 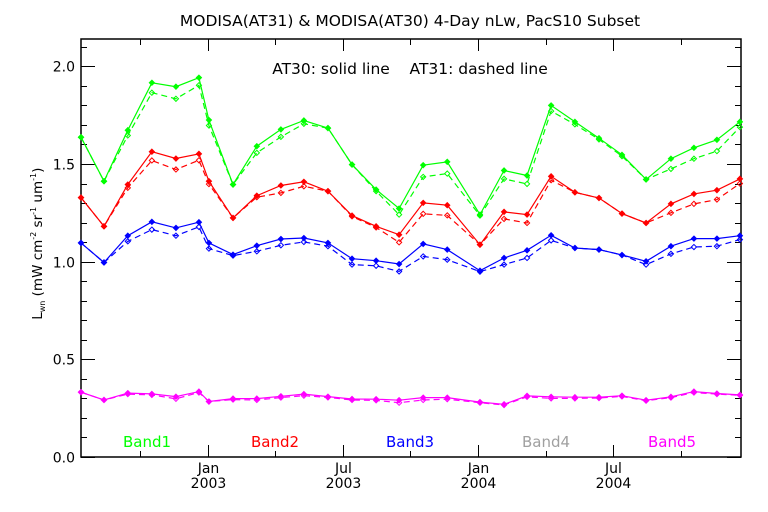 I want to click on legend-item-band4: Band4, so click(x=546, y=442).